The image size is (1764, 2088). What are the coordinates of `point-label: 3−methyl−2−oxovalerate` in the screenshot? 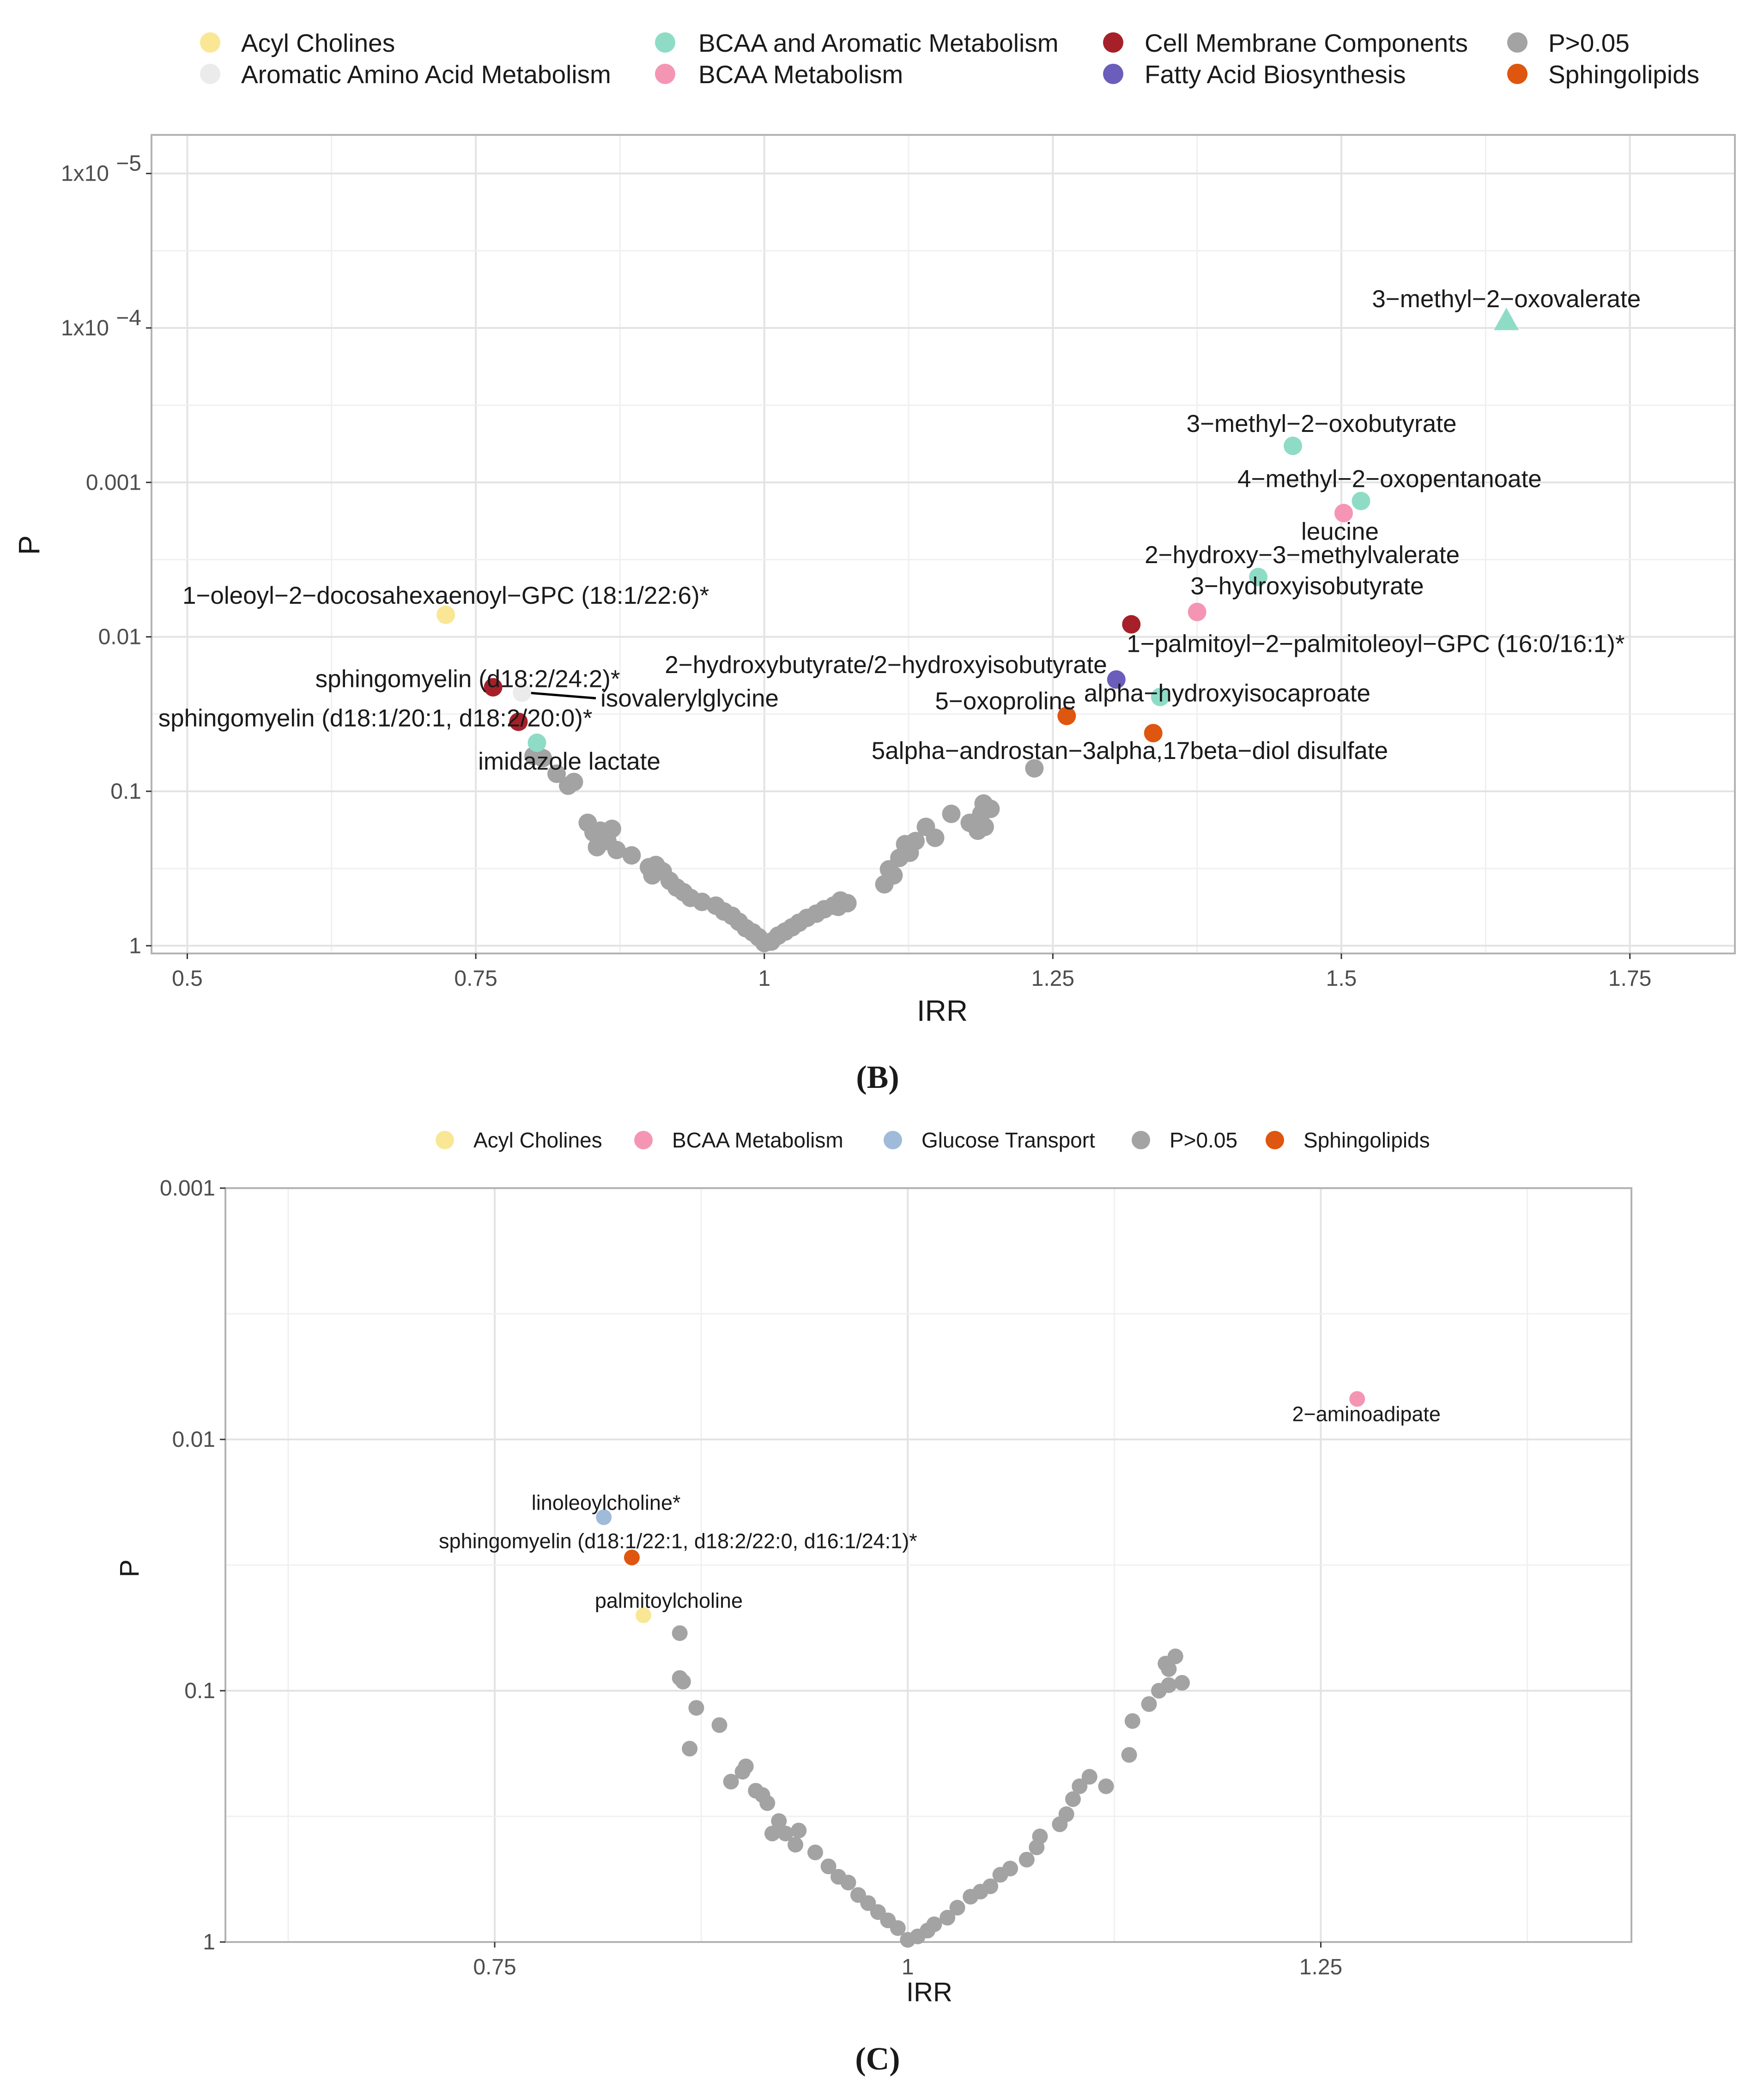 It's located at (1506, 299).